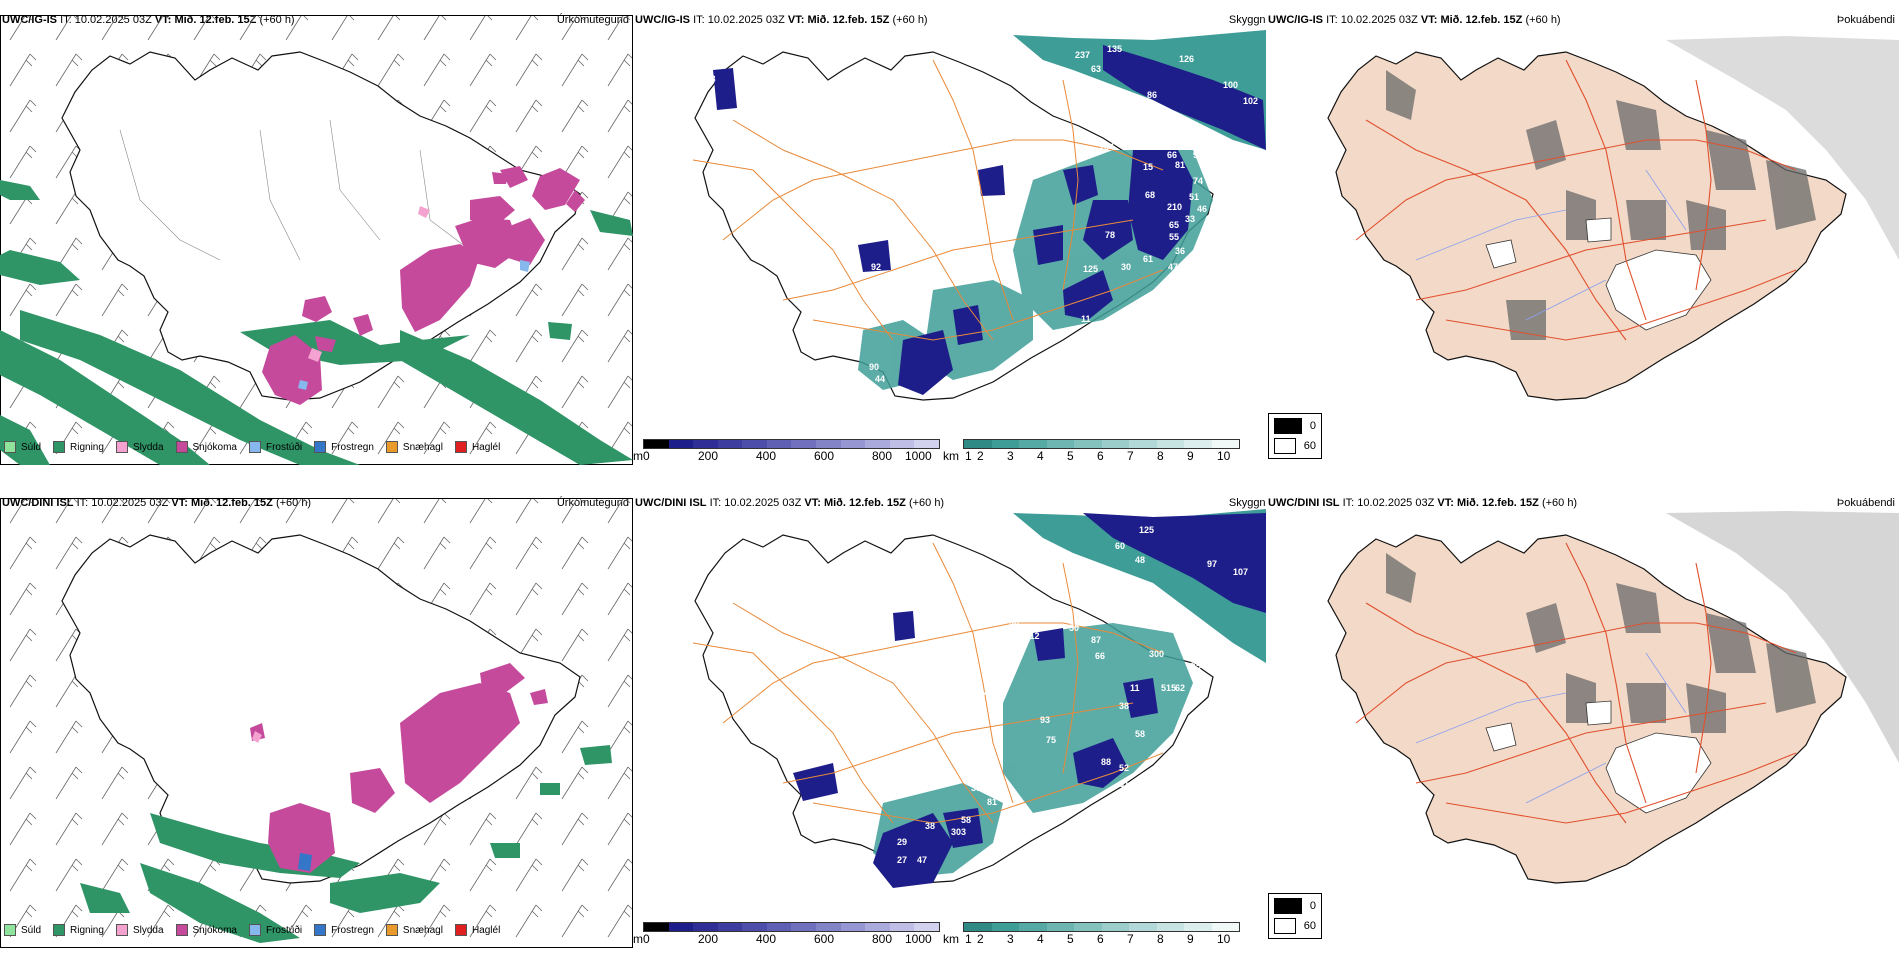  I want to click on visibility-low, so click(975, 749).